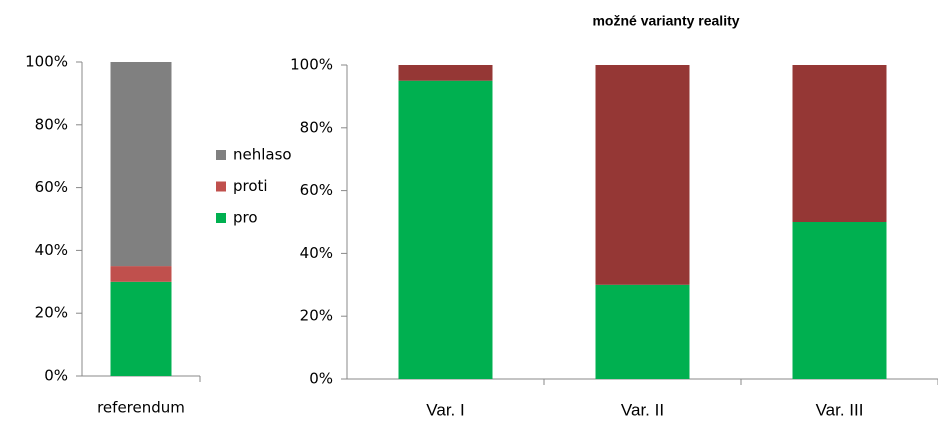 This screenshot has height=422, width=938. I want to click on legend-label: nehlaso, so click(262, 155).